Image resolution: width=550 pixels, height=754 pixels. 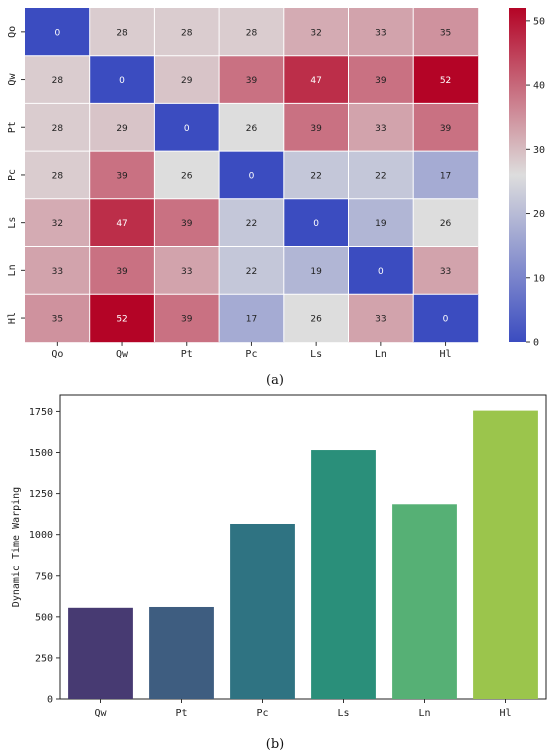 I want to click on heatmap-x-tick-label: Ln, so click(x=381, y=354).